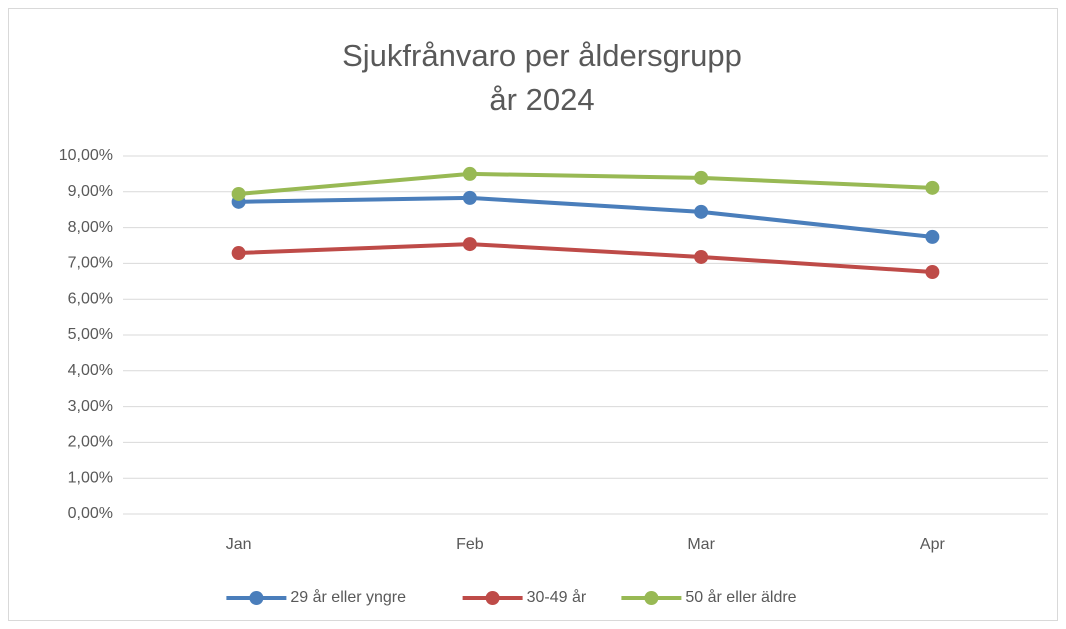 This screenshot has width=1066, height=629. I want to click on x-tick-label: Feb, so click(470, 544).